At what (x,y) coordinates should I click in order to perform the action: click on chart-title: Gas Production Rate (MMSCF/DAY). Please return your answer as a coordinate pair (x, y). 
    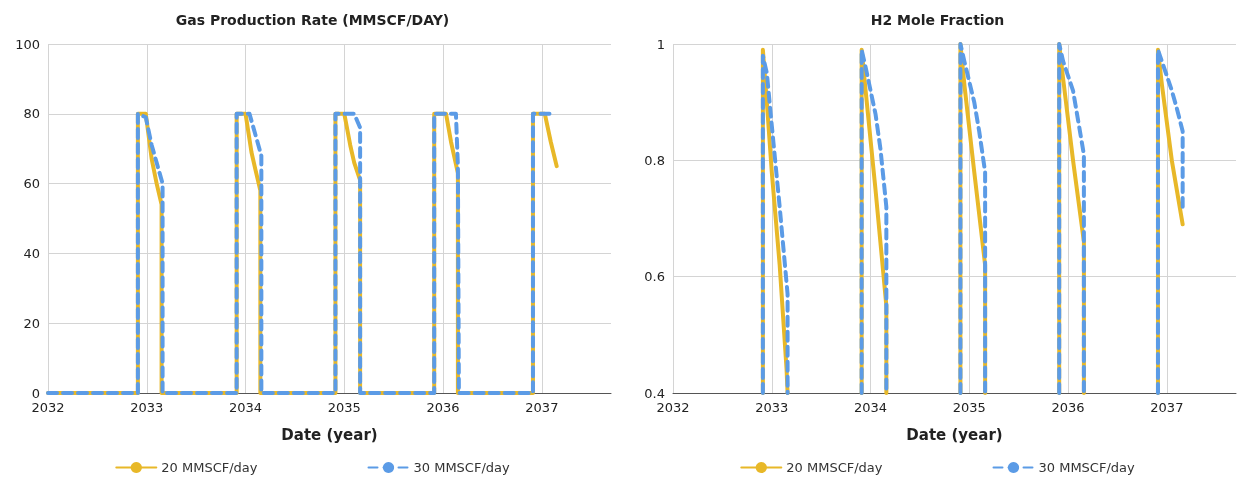
    Looking at the image, I should click on (312, 20).